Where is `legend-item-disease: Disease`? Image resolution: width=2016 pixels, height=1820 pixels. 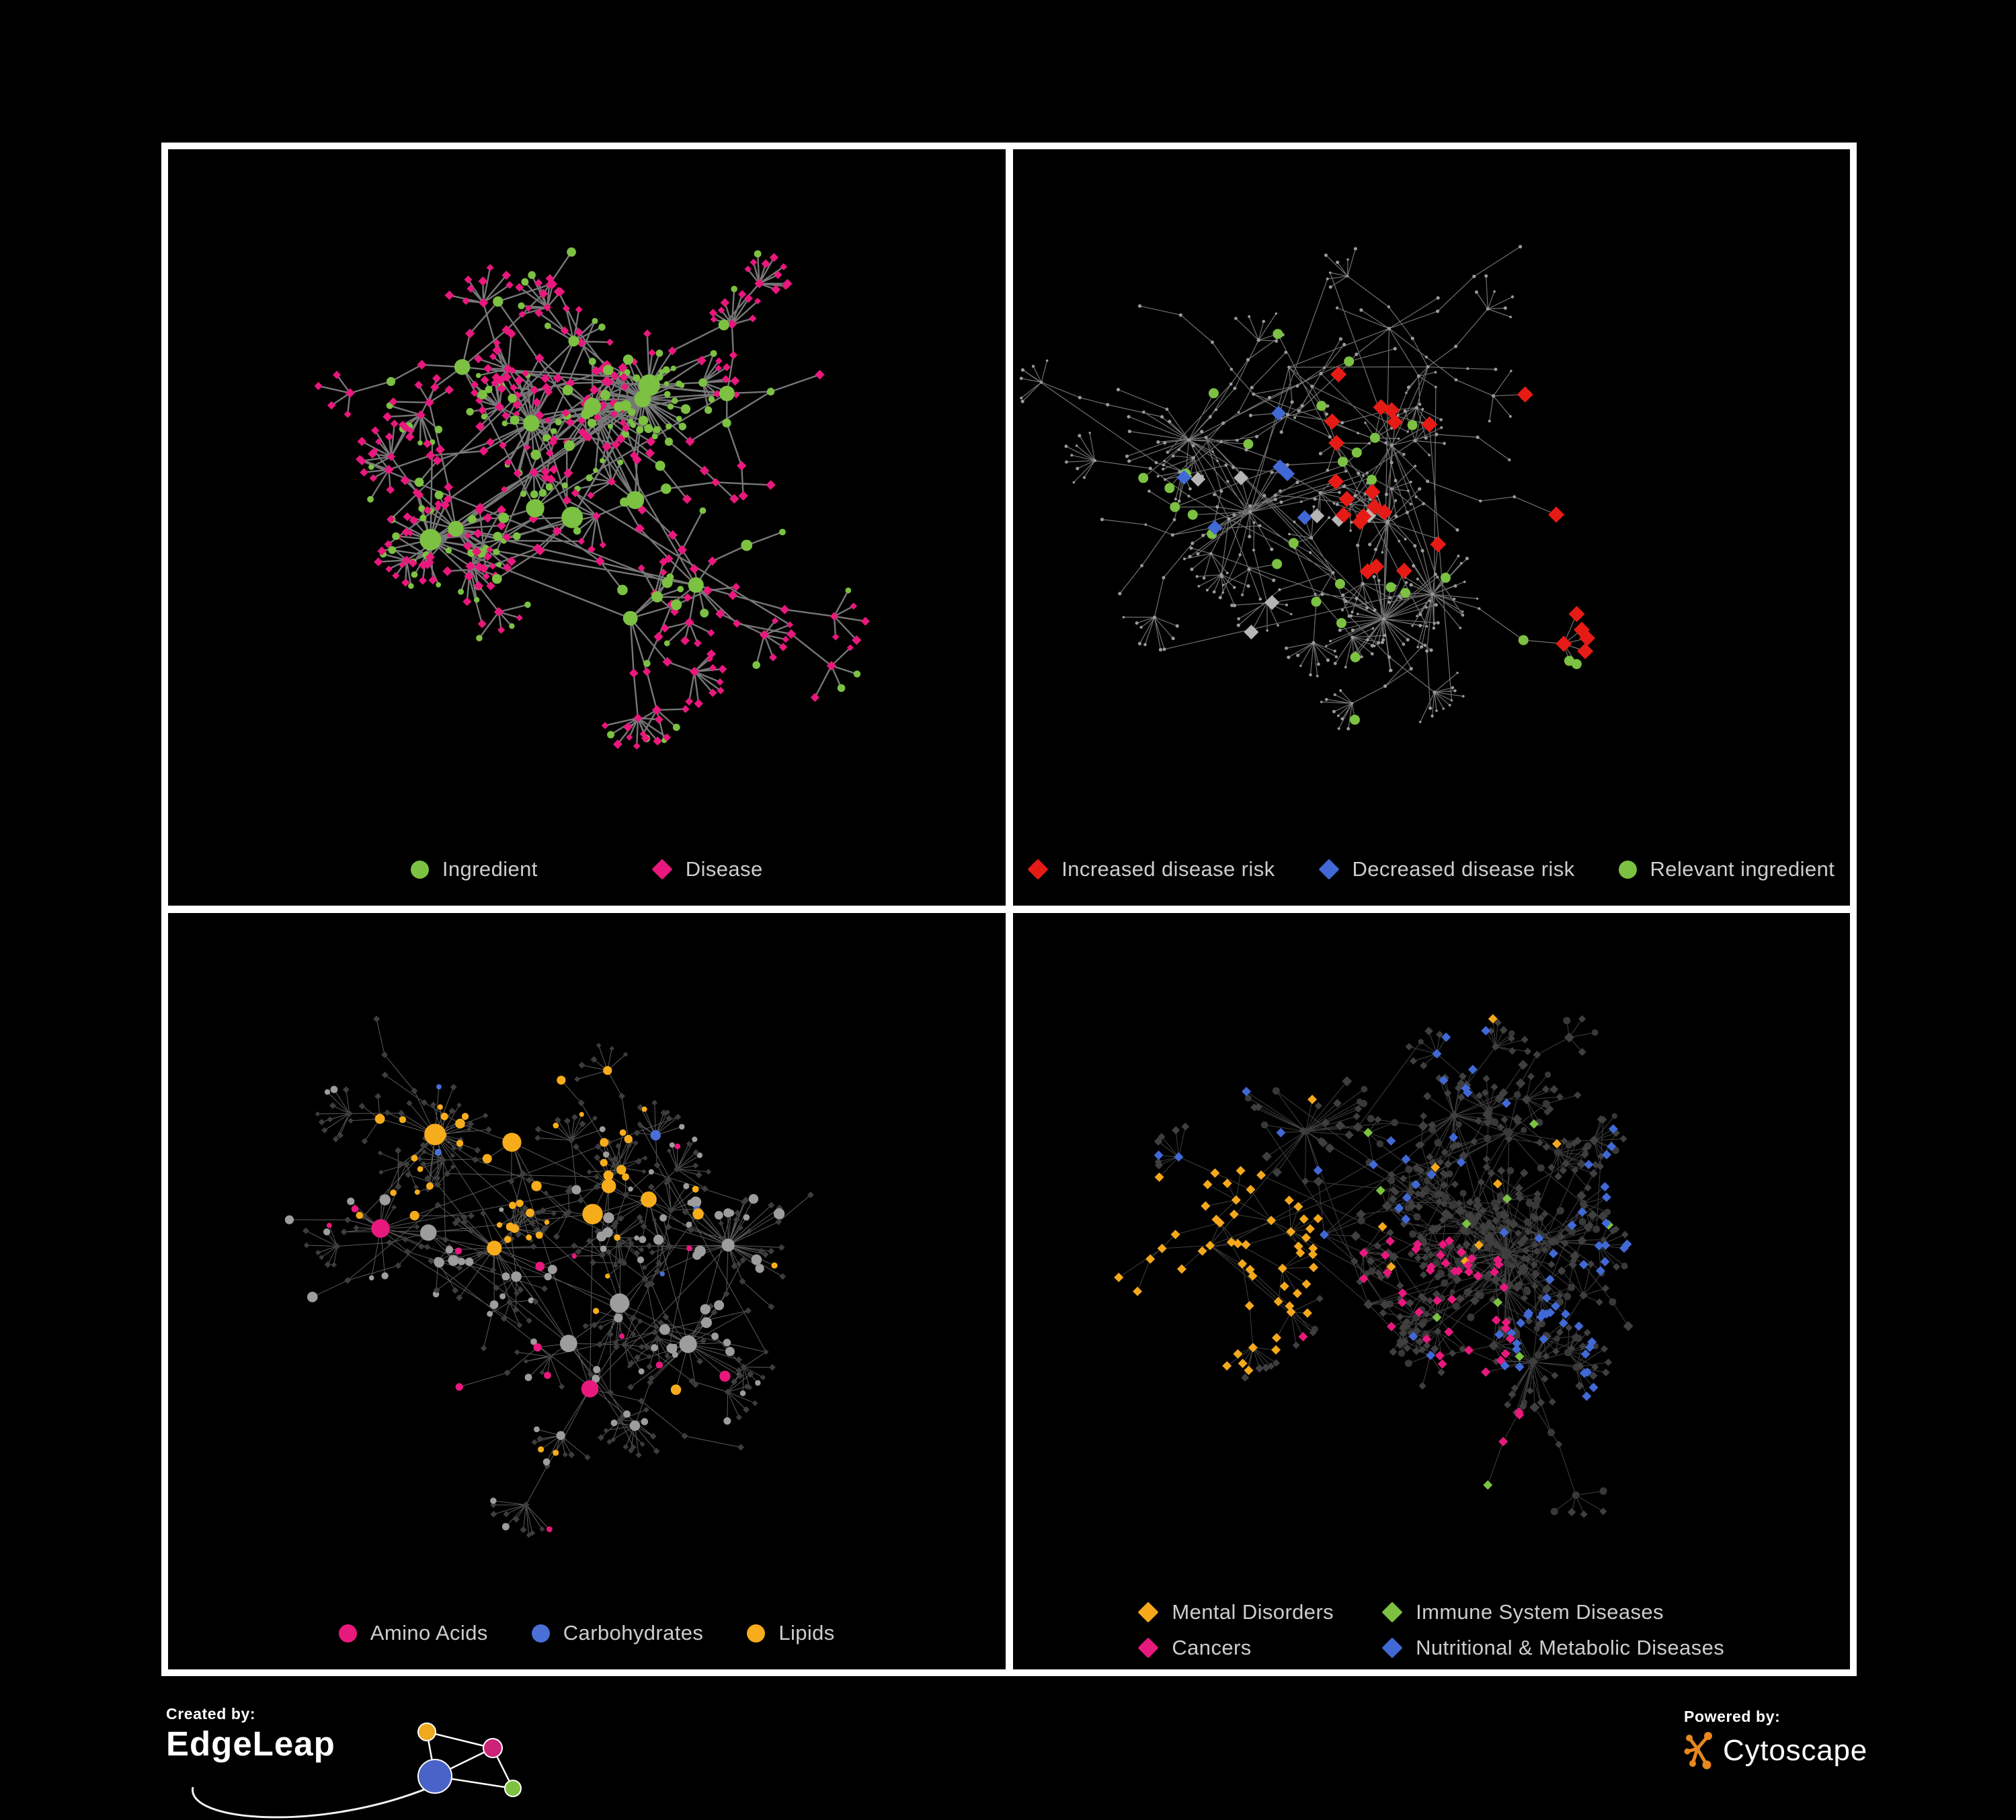
legend-item-disease: Disease is located at coordinates (707, 869).